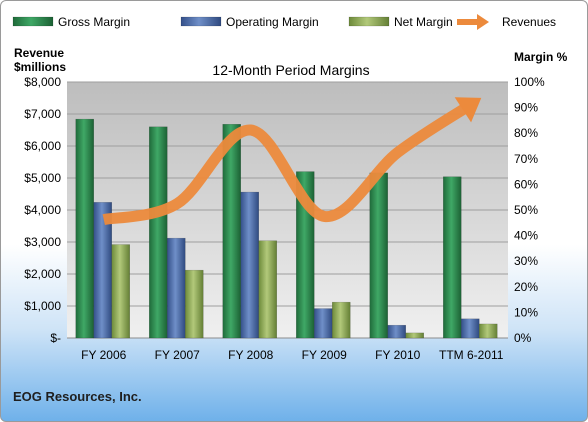  Describe the element at coordinates (201, 21) in the screenshot. I see `operating-margin-legend-swatch` at that location.